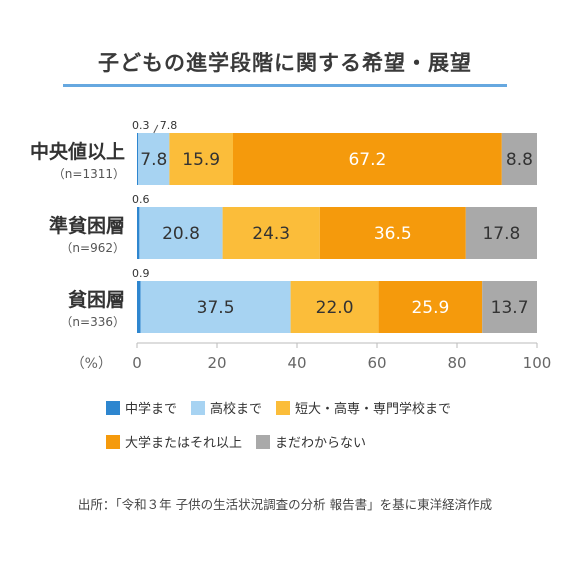 This screenshot has width=570, height=573. Describe the element at coordinates (151, 409) in the screenshot. I see `legend-label: 中学まで` at that location.